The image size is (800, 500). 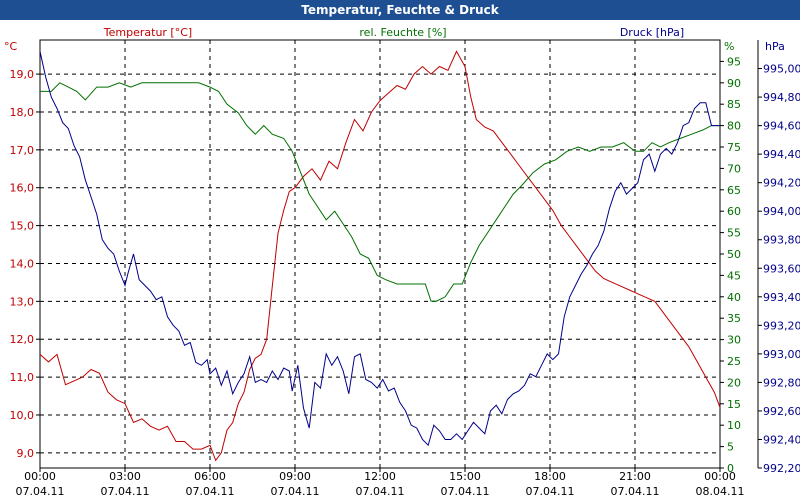 What do you see at coordinates (781, 354) in the screenshot?
I see `pressure-tick-label: 993,00` at bounding box center [781, 354].